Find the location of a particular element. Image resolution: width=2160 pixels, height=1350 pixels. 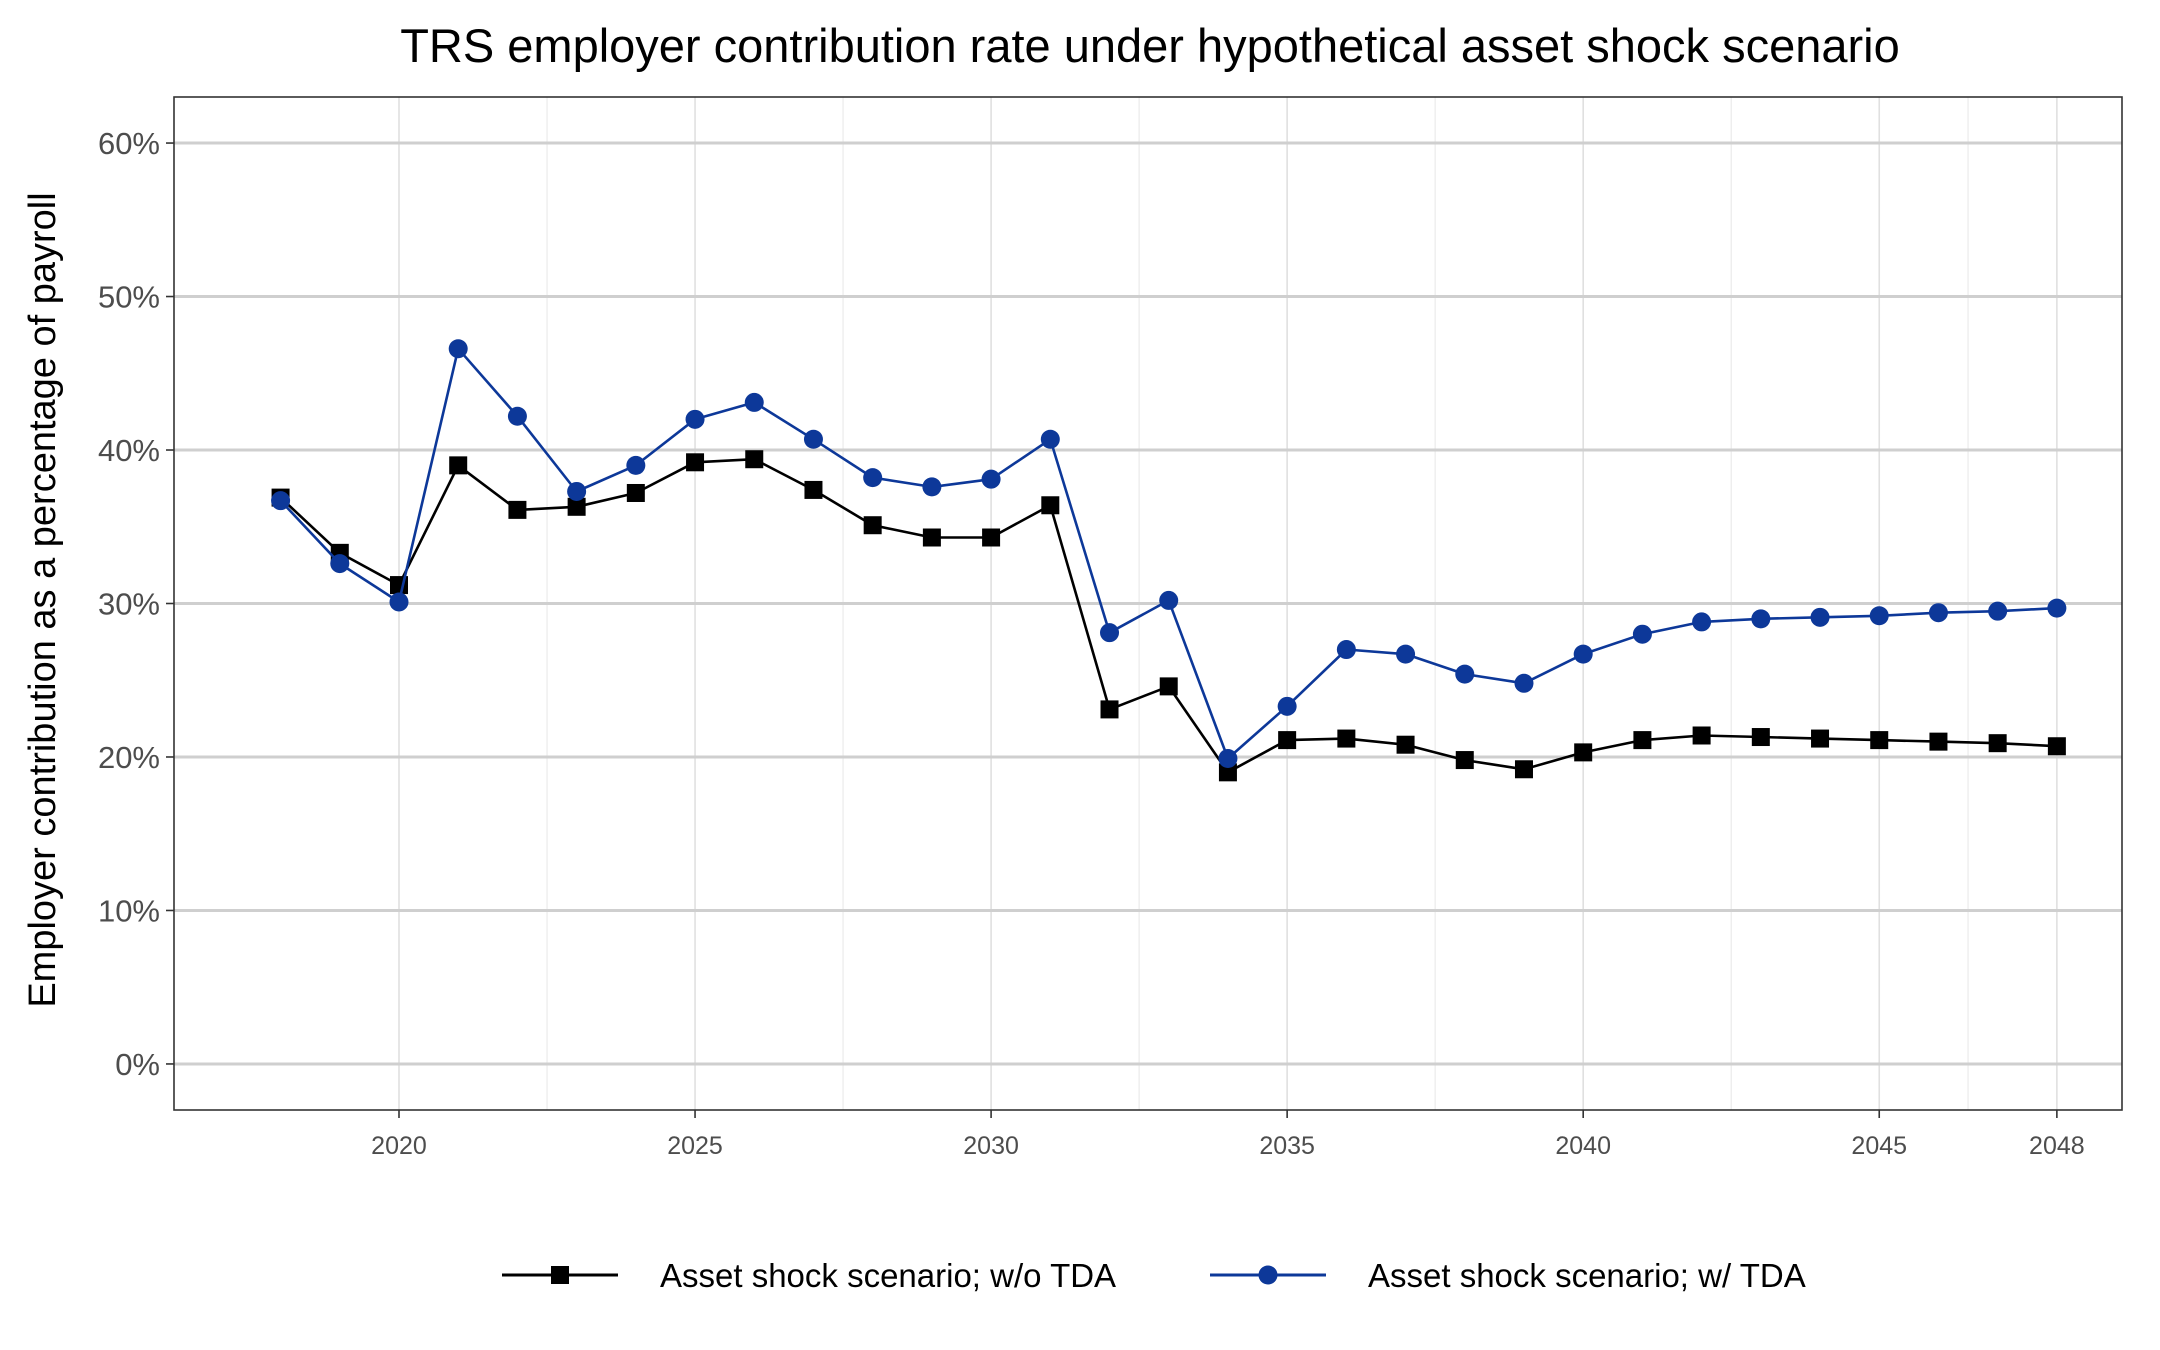

x-tick-label: 2040 is located at coordinates (1583, 1146).